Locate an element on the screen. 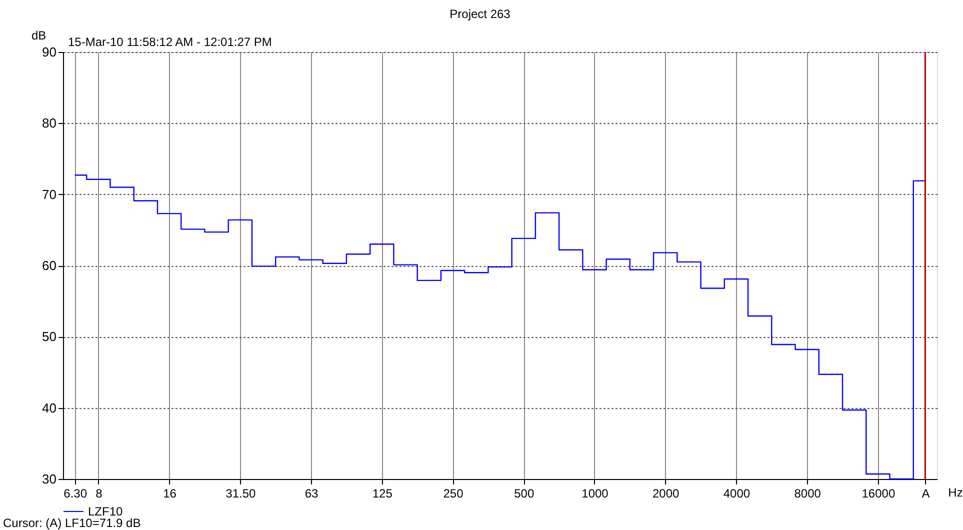 This screenshot has width=963, height=530. x-tick-label: 2000 is located at coordinates (666, 493).